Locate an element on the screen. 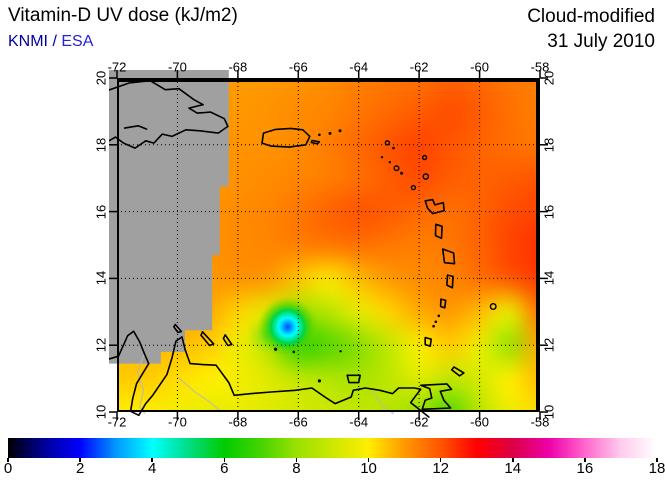  header-right: Cloud-modified 31 July 2010 is located at coordinates (591, 29).